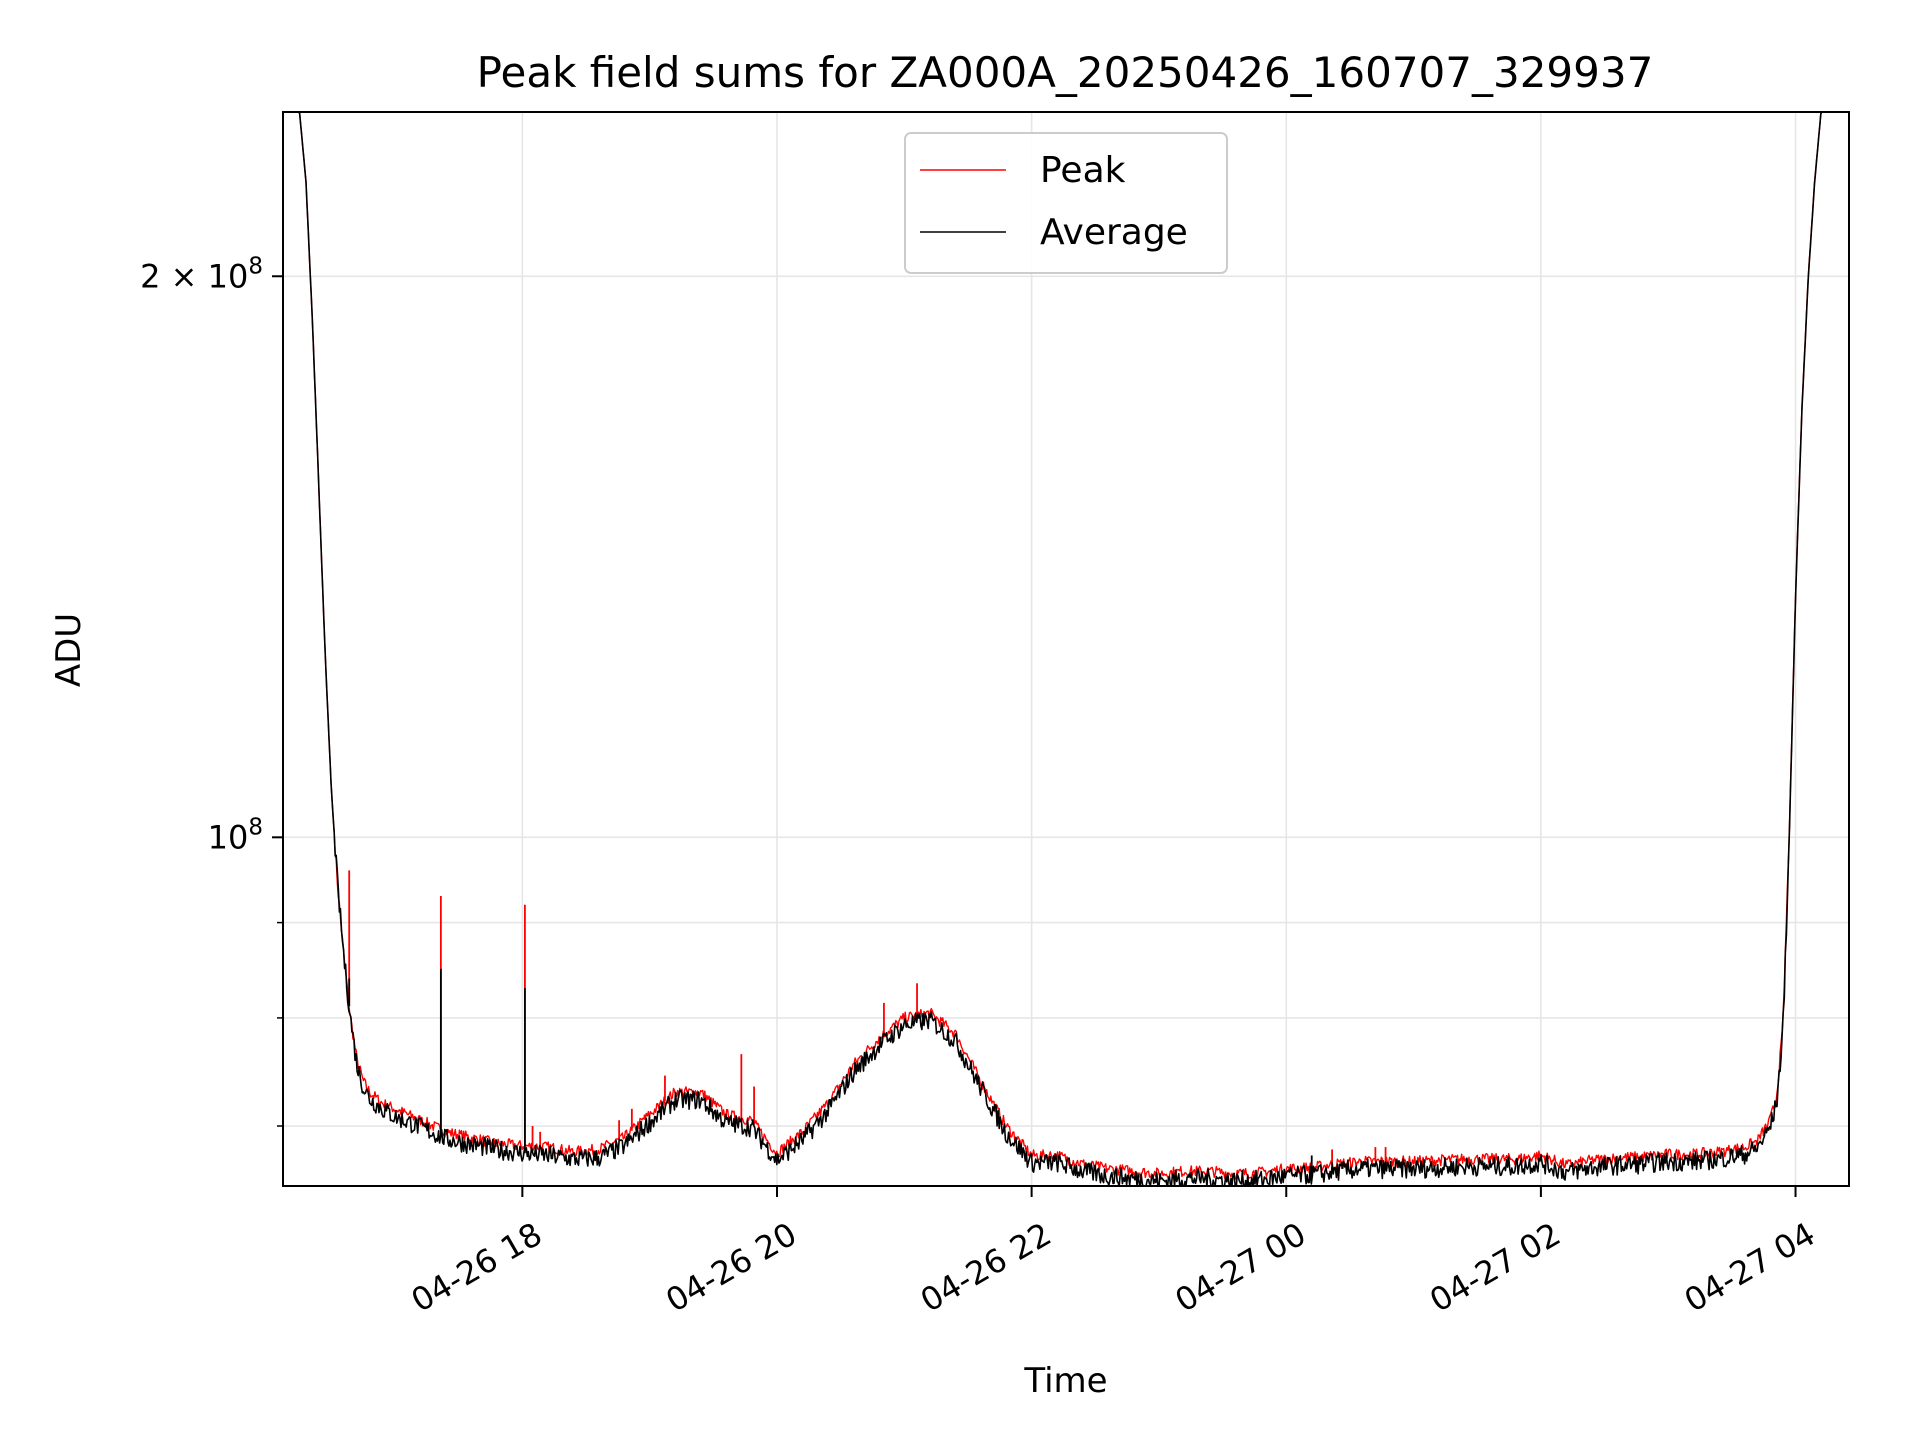  I want to click on x-tick-label-0: 04-26 18, so click(477, 1267).